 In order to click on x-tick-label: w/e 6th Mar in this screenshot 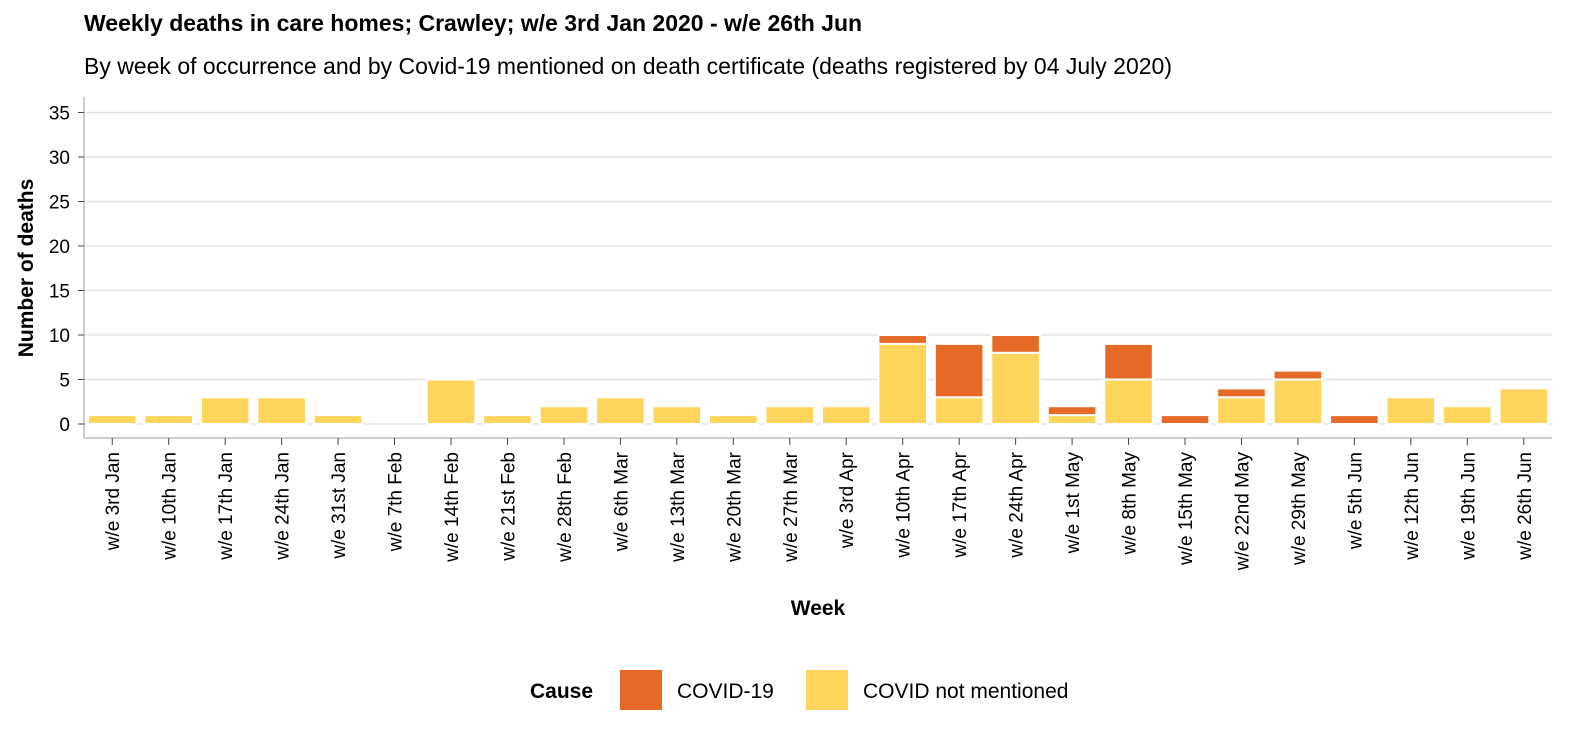, I will do `click(621, 501)`.